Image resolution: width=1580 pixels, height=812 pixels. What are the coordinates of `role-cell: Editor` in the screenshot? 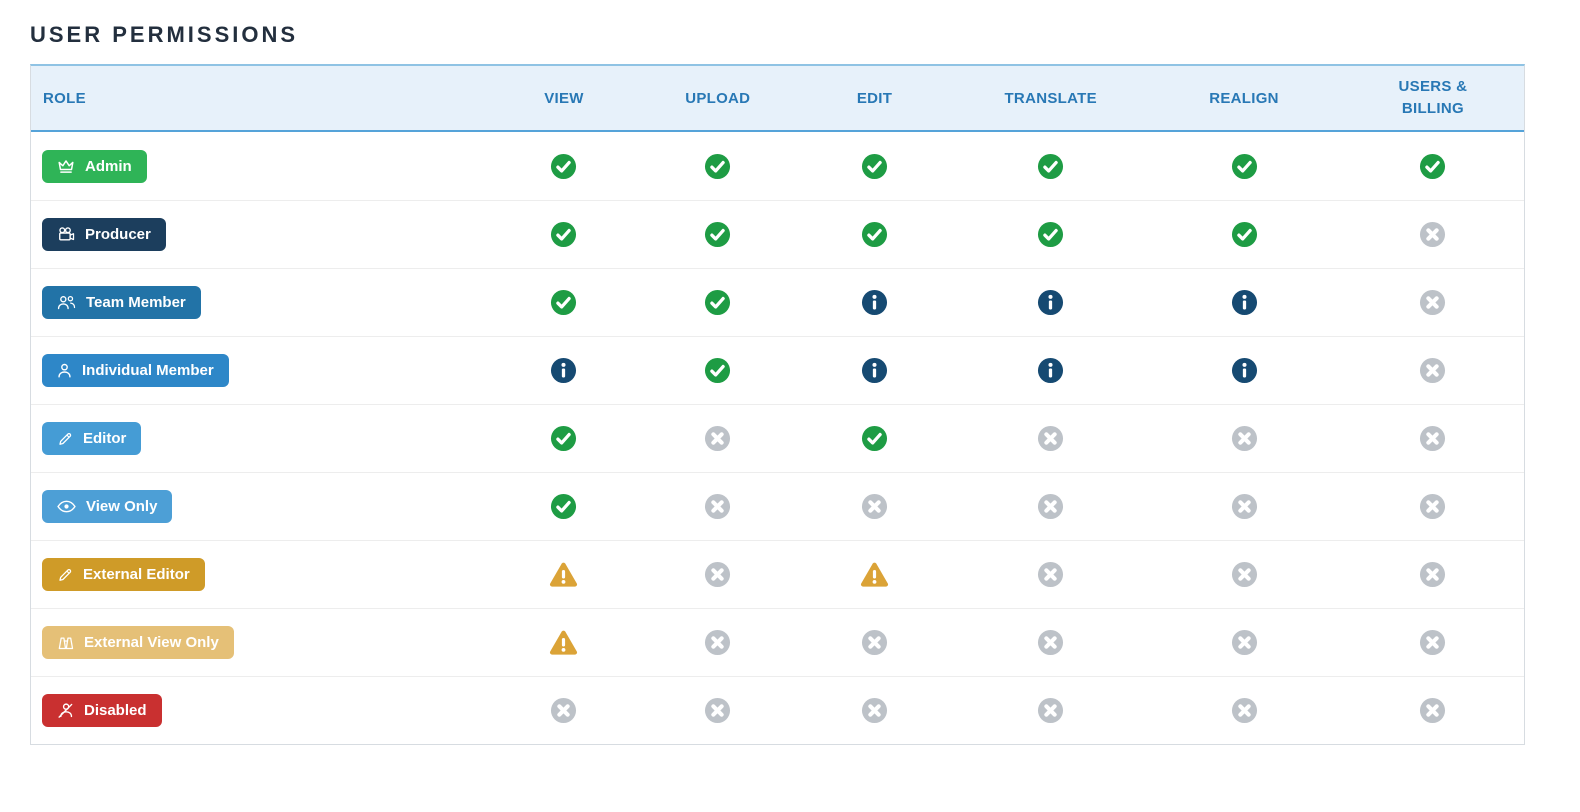 It's located at (259, 438).